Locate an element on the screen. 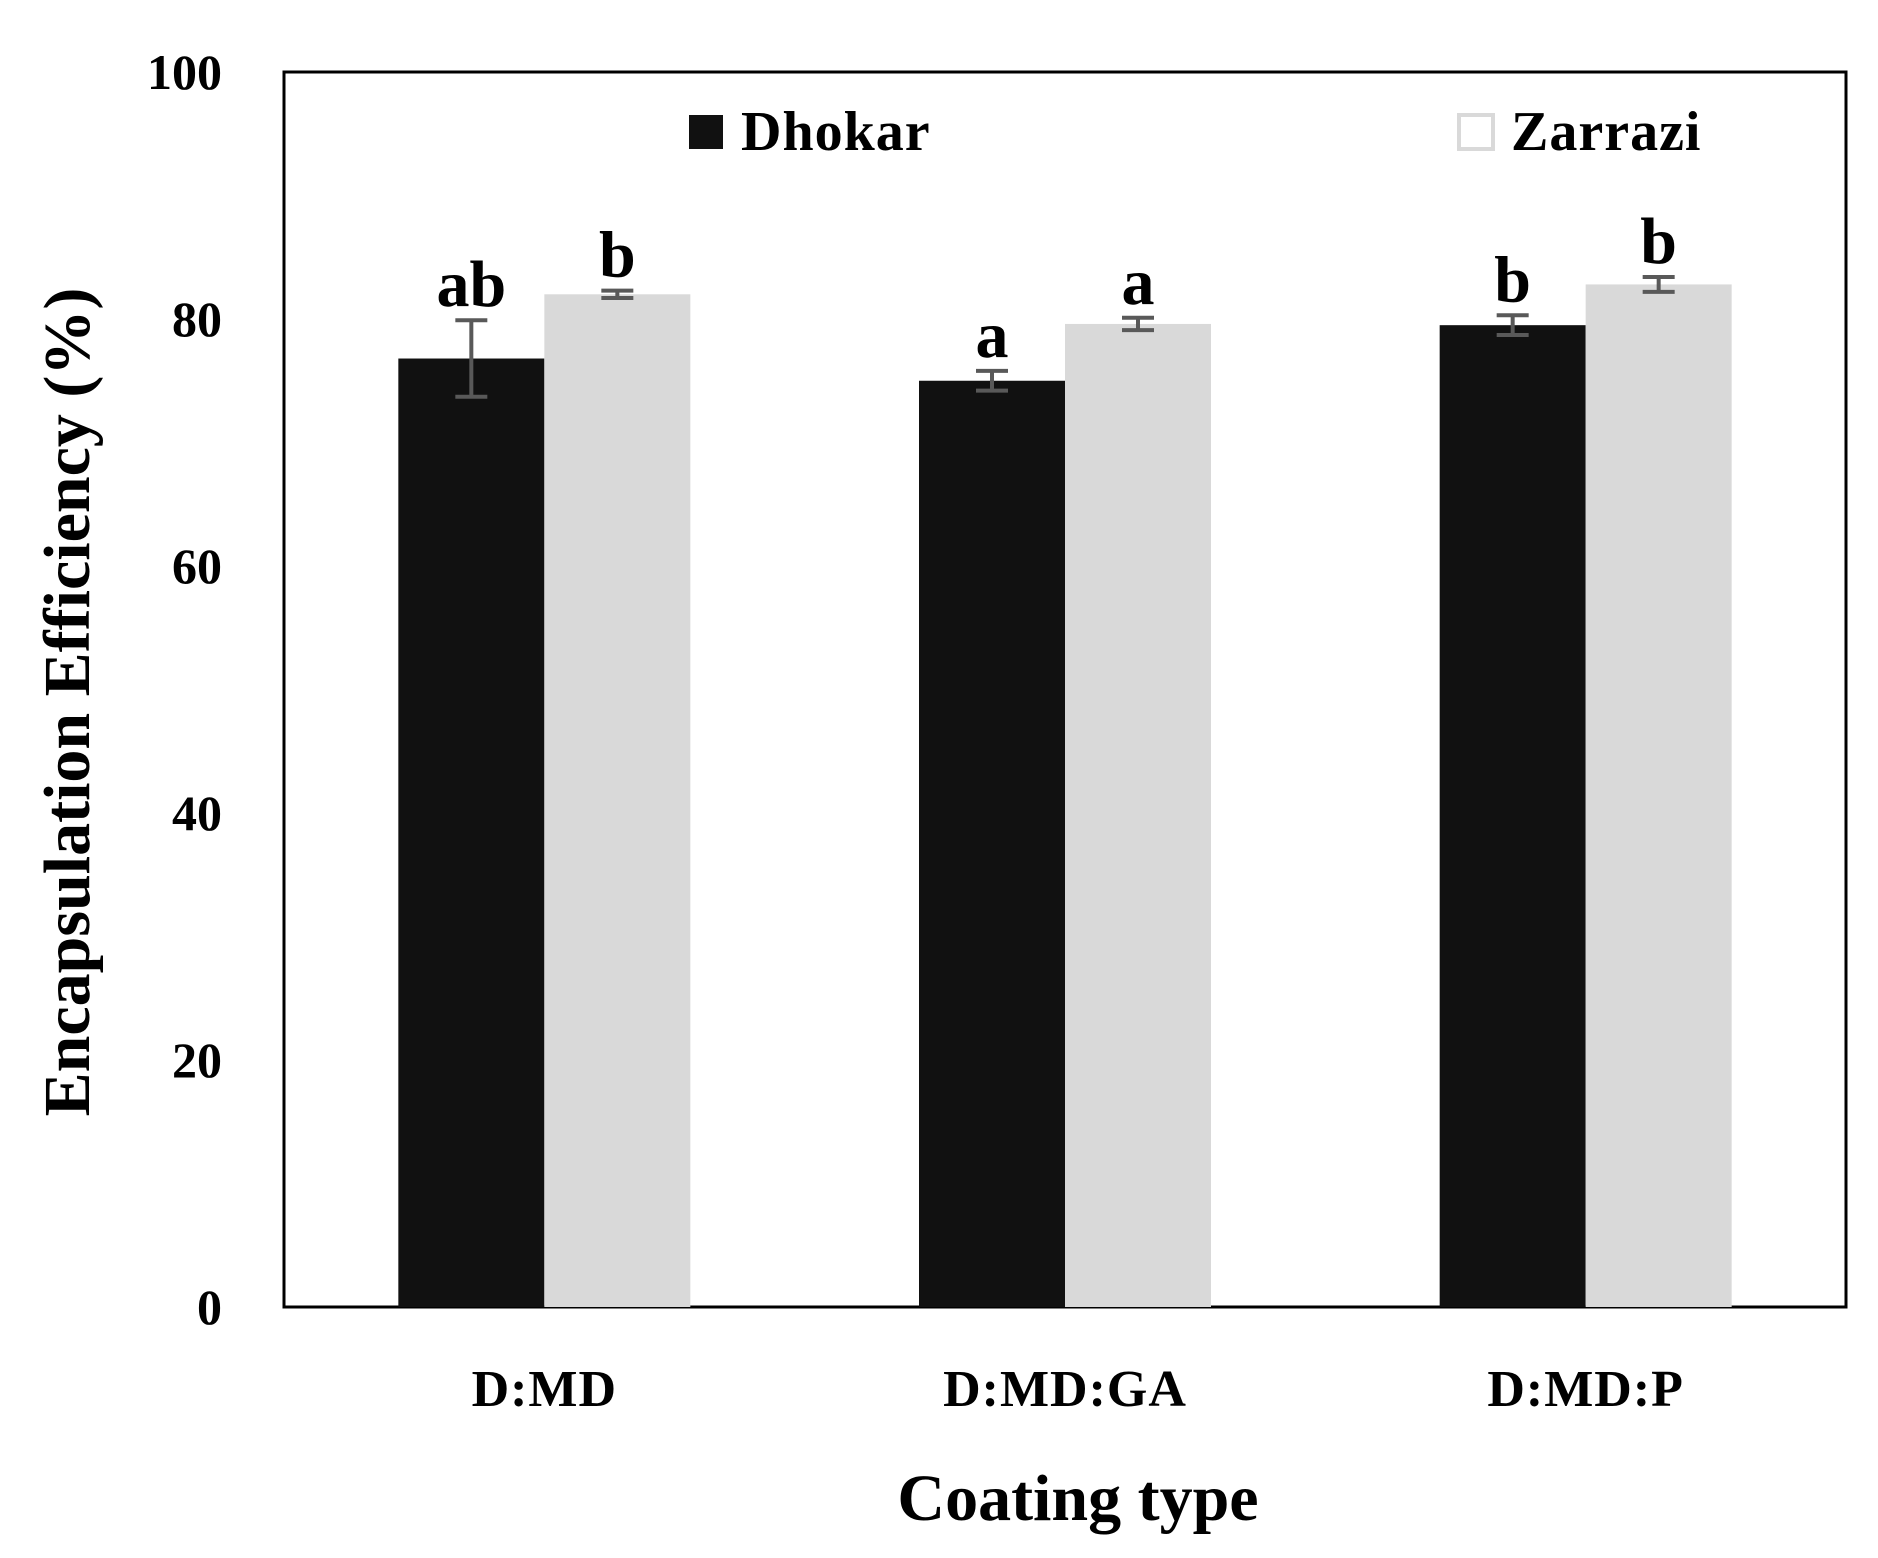 The image size is (1878, 1558). legend-swatch-zarrazi is located at coordinates (1476, 132).